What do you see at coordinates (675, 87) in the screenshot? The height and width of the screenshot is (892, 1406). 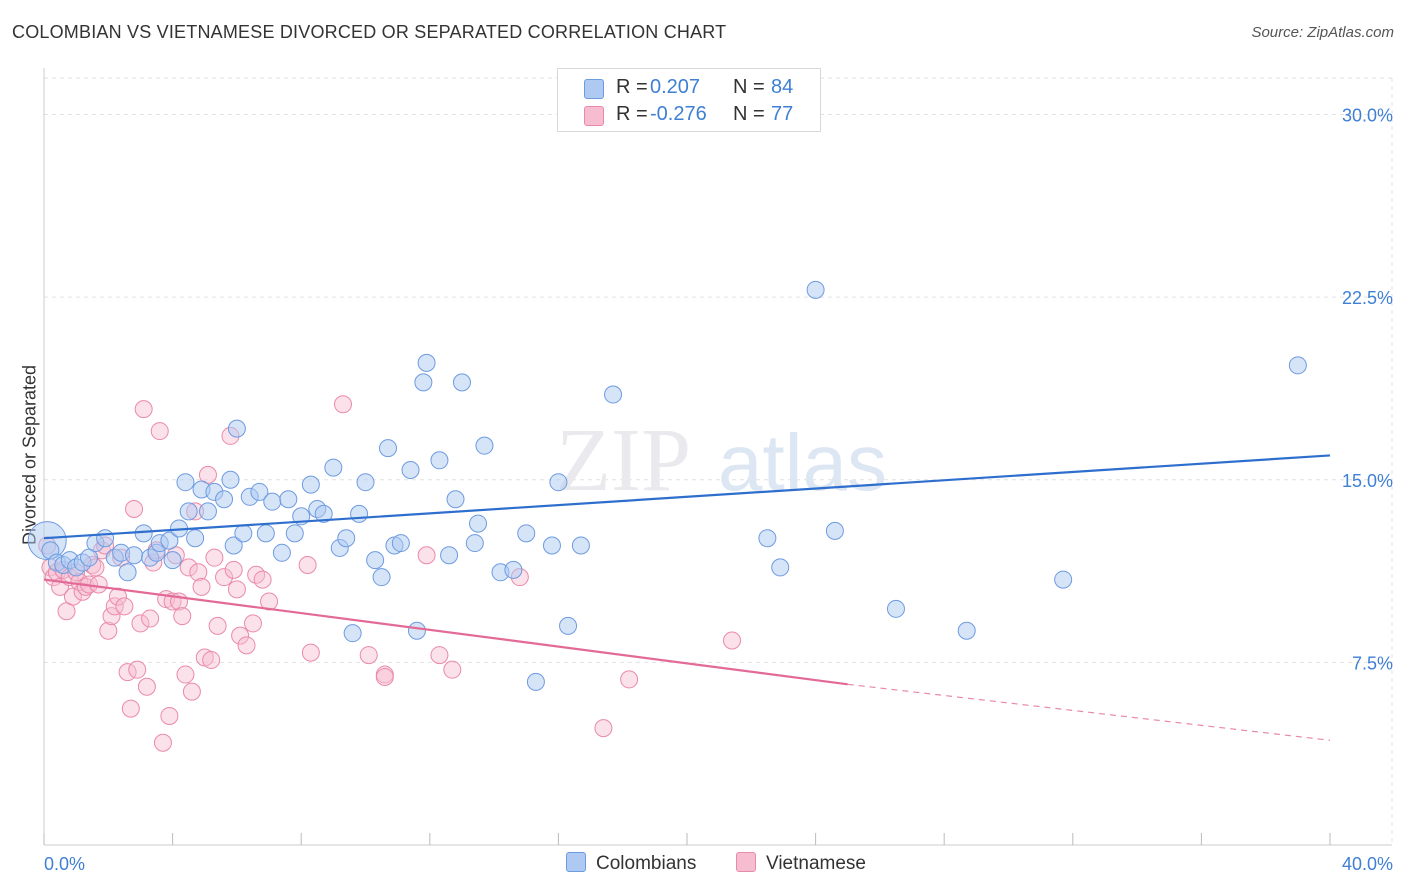 I see `r-value: 0.207` at bounding box center [675, 87].